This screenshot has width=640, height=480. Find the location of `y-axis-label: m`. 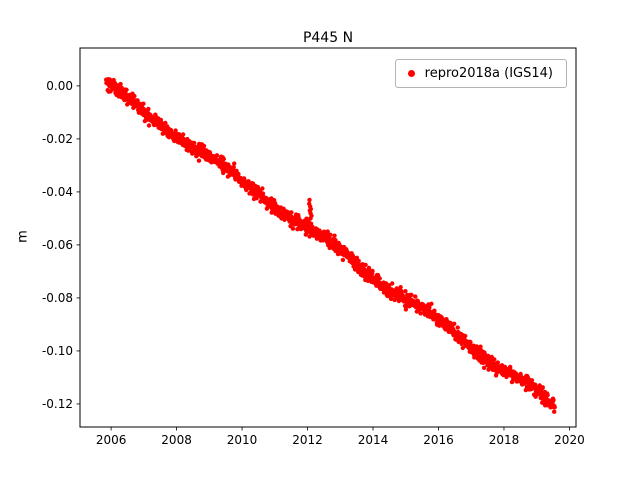

y-axis-label: m is located at coordinates (23, 236).